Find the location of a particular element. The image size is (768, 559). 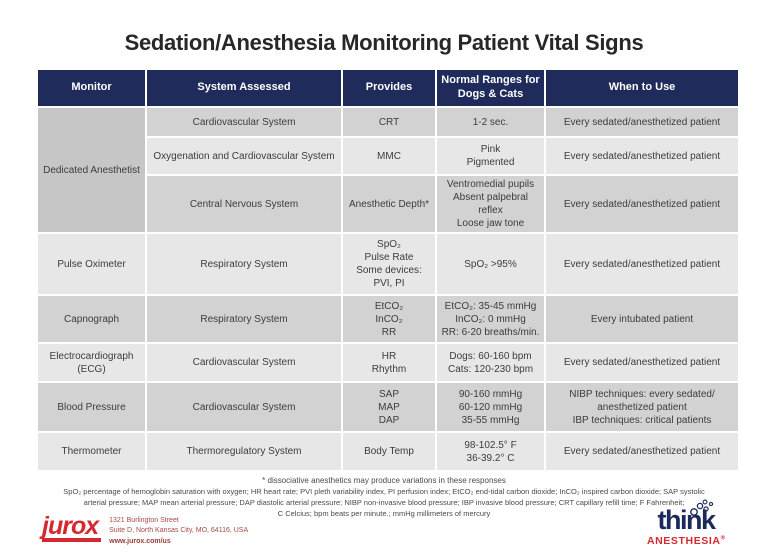

col-header-provides: Provides is located at coordinates (389, 88).